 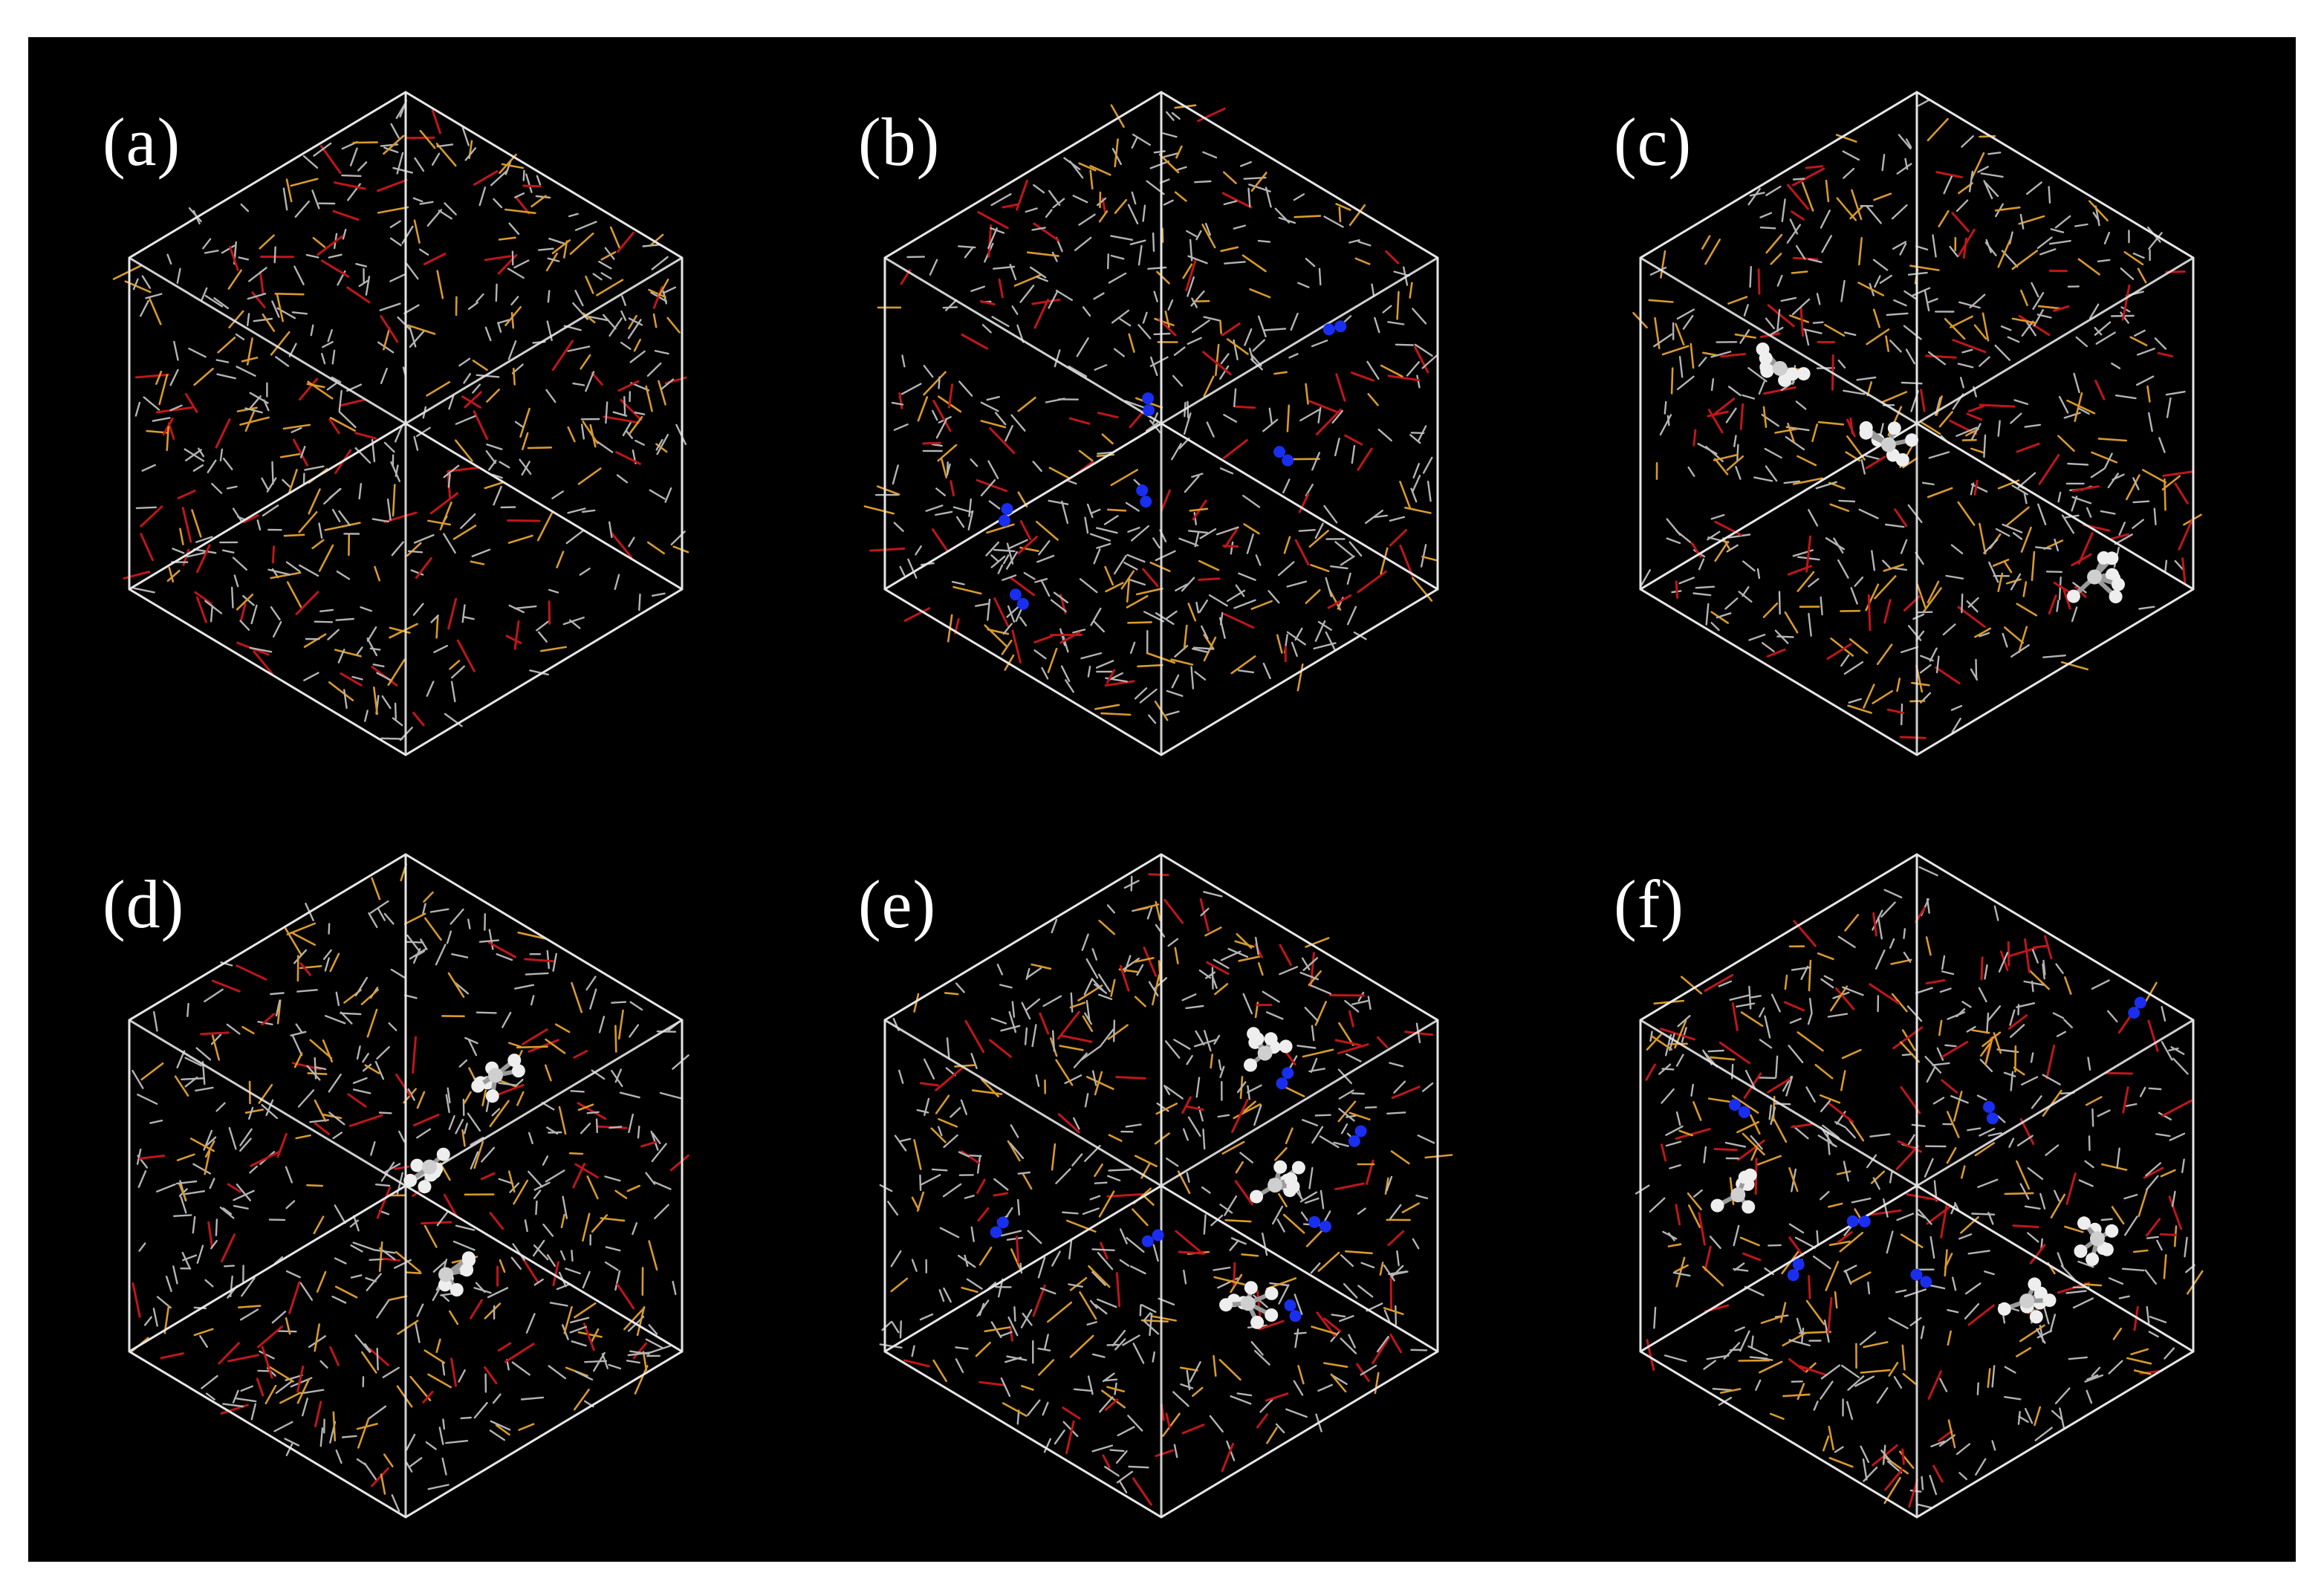 What do you see at coordinates (1023, 506) in the screenshot?
I see `box-inner-edge` at bounding box center [1023, 506].